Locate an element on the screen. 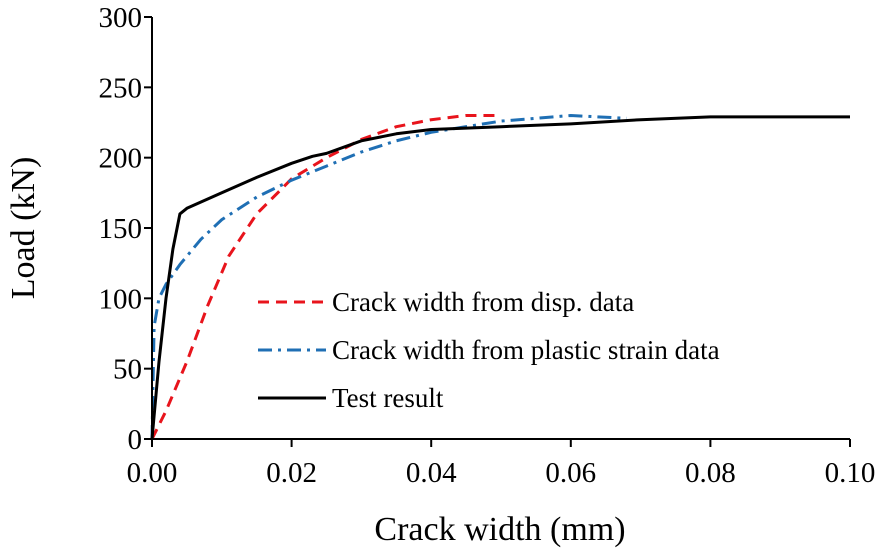 Image resolution: width=887 pixels, height=553 pixels. y-tick-label: 50 is located at coordinates (127, 370).